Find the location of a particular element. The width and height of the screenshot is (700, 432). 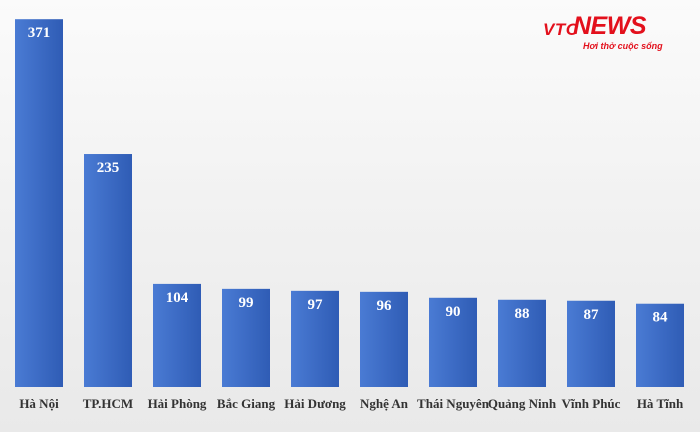

vtc-news-logo: VTC NEWS Hơi thở cuộc sống is located at coordinates (613, 34).